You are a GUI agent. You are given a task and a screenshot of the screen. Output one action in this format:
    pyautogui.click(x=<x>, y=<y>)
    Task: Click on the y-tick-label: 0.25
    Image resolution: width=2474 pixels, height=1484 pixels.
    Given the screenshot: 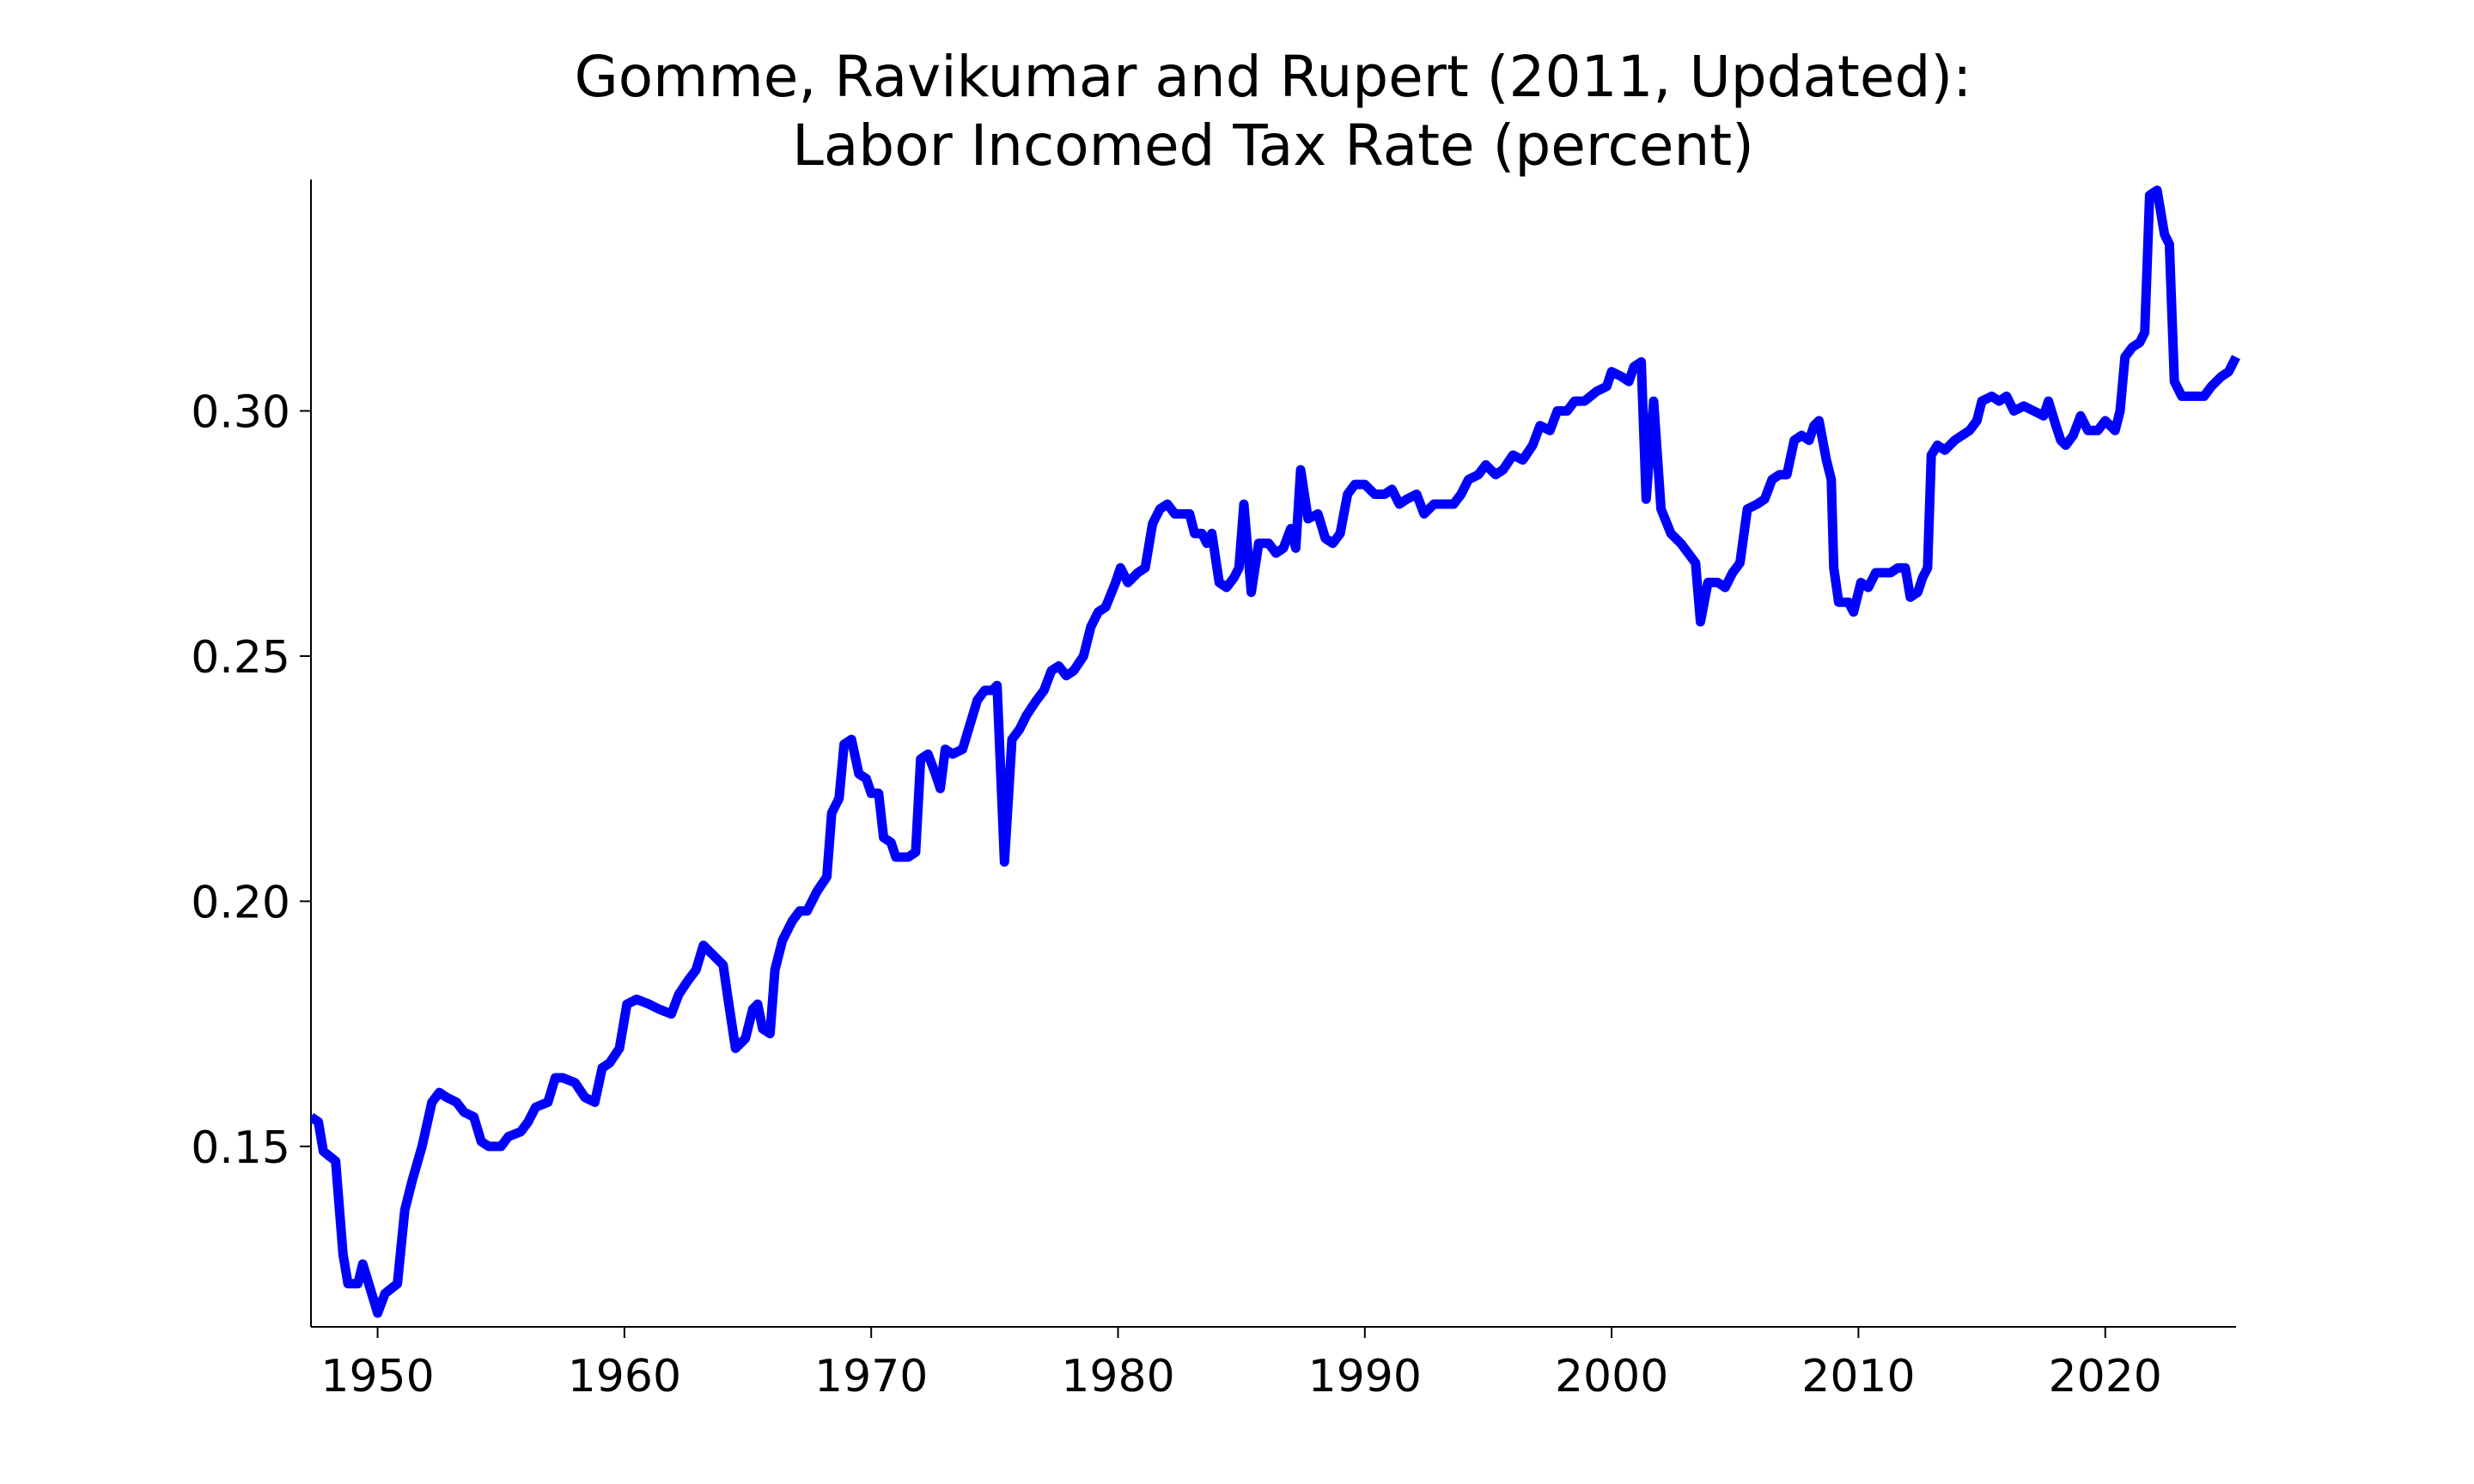 What is the action you would take?
    pyautogui.click(x=240, y=658)
    